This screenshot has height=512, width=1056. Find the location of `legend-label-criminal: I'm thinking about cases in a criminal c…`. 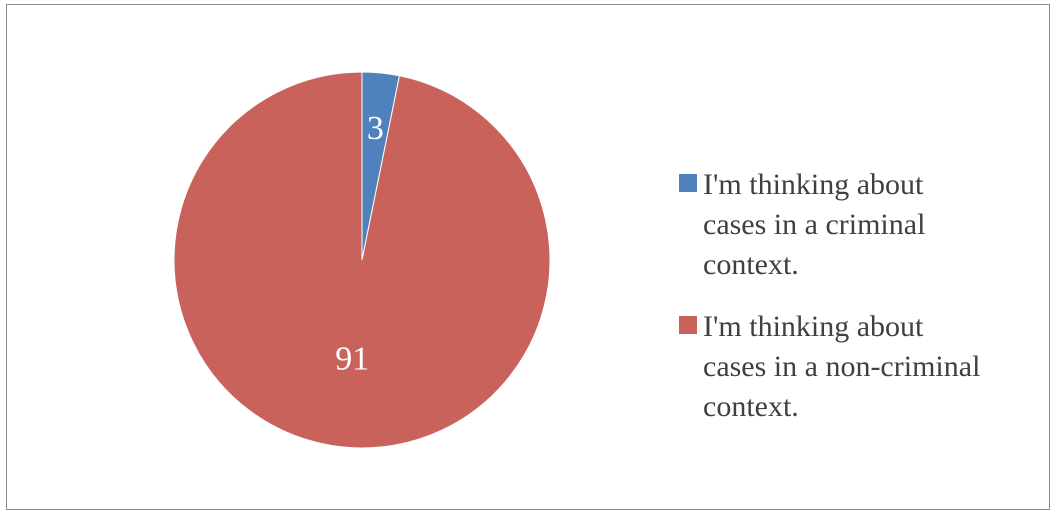

legend-label-criminal: I'm thinking about cases in a criminal c… is located at coordinates (814, 224).